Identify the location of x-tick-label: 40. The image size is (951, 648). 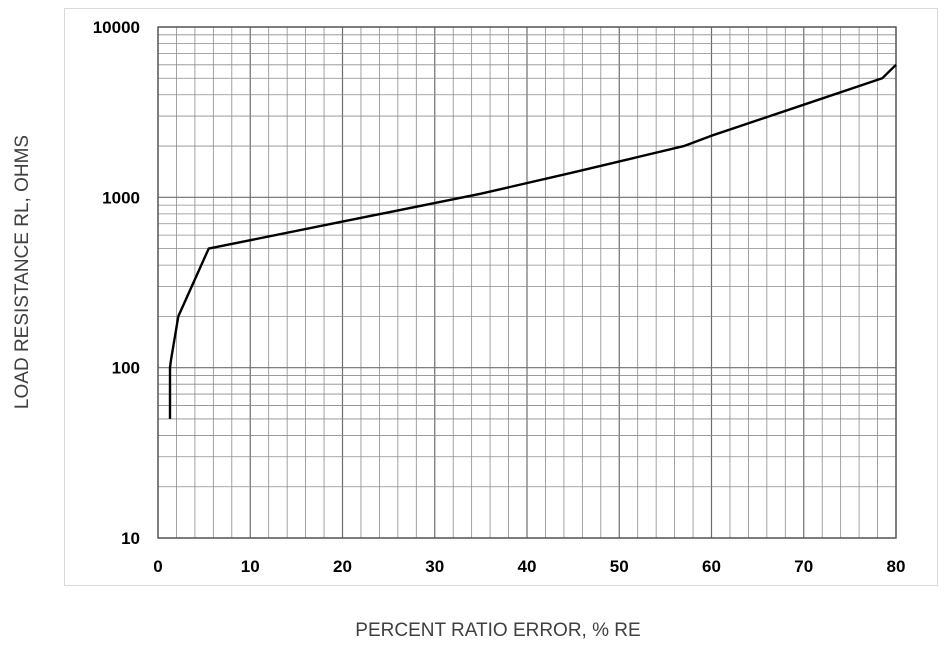
(527, 566).